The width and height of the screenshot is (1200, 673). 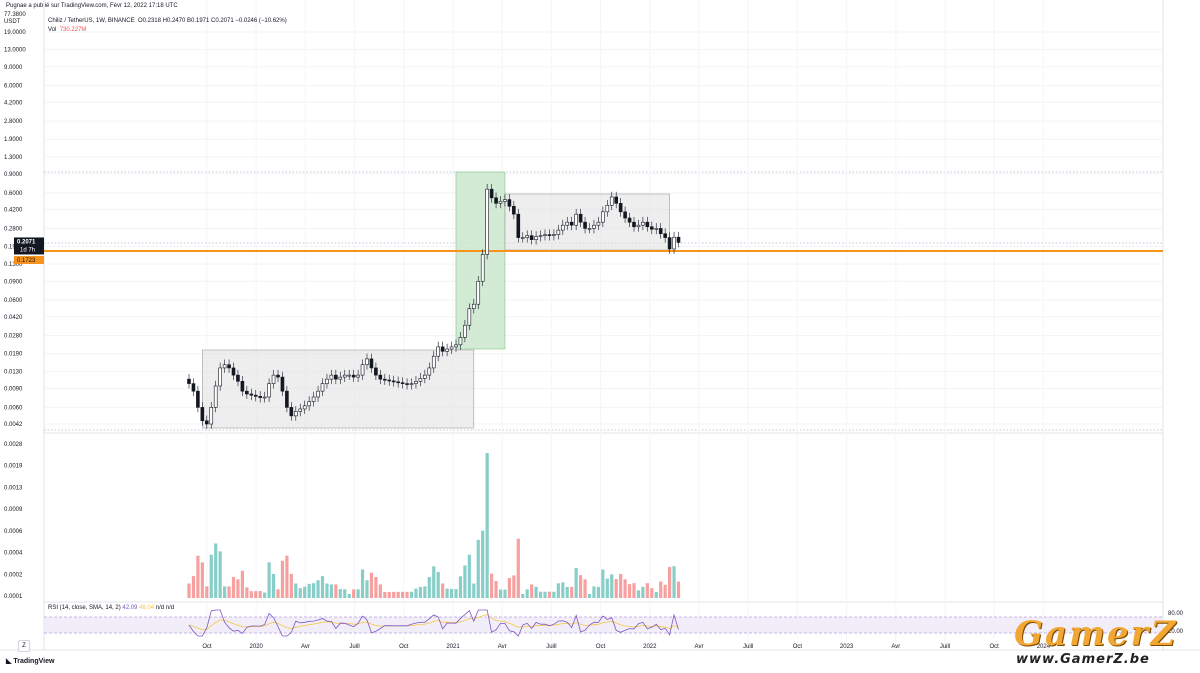 I want to click on price-tick-label: 0.0900, so click(x=13, y=282).